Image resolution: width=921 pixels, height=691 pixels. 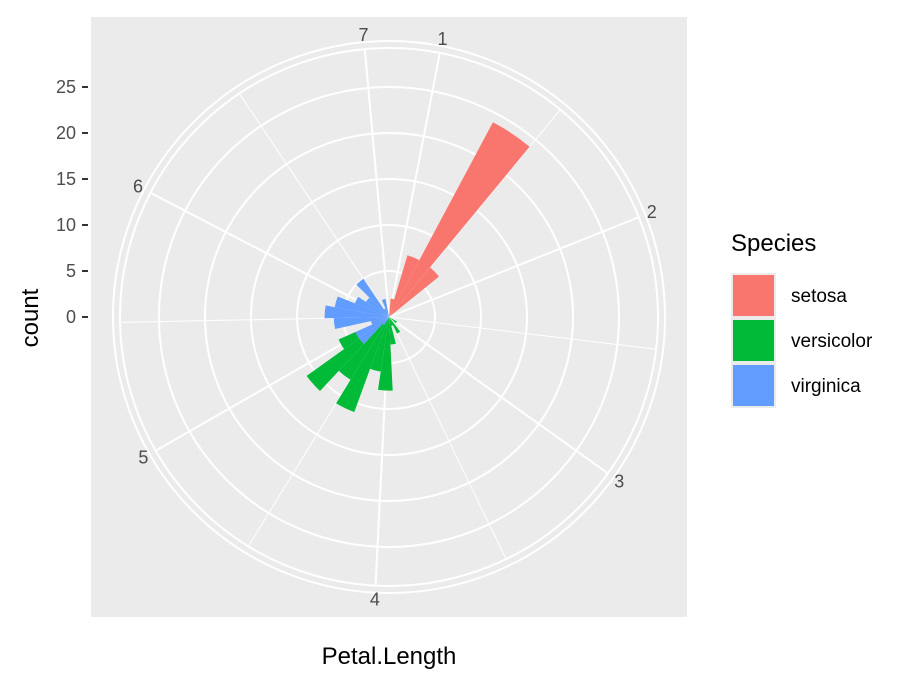 I want to click on legend-key-versicolor, so click(x=753, y=340).